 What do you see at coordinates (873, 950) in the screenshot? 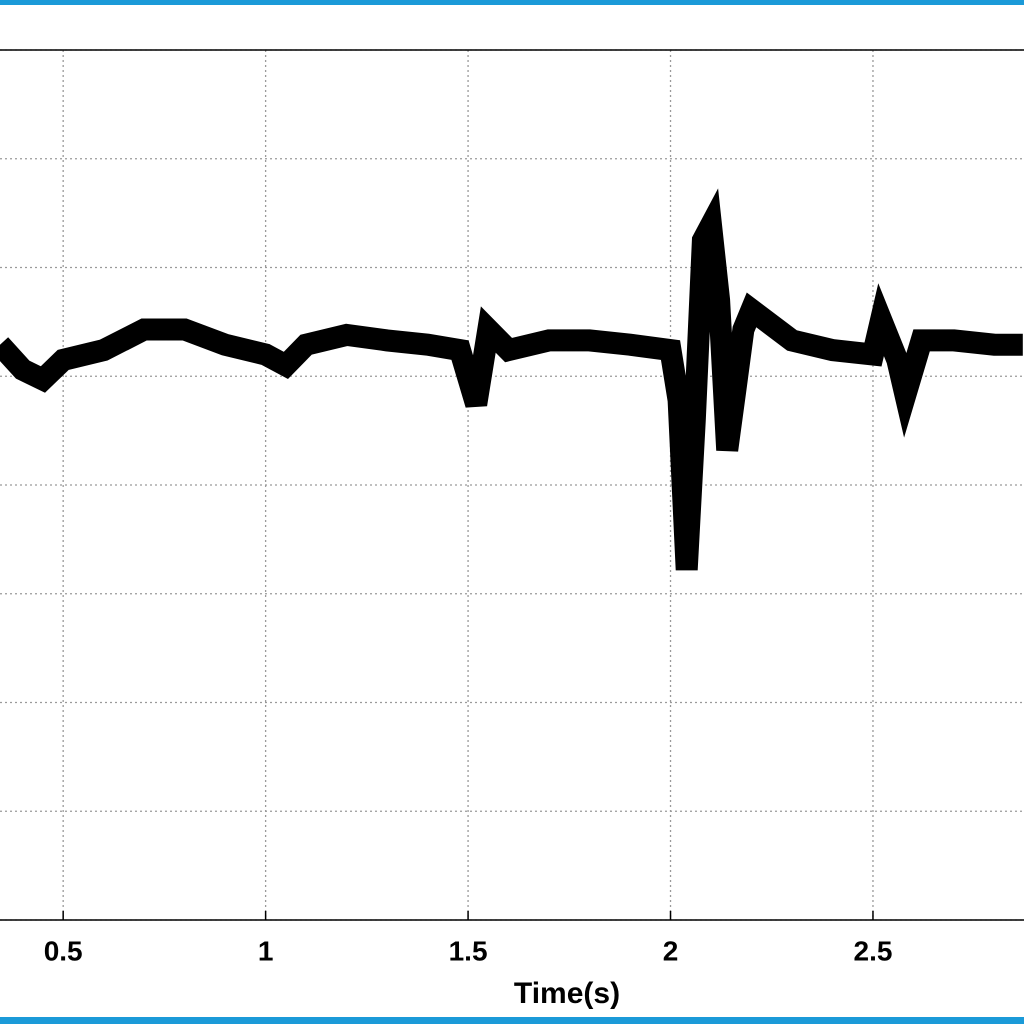
I see `x-tick-label: 2.5` at bounding box center [873, 950].